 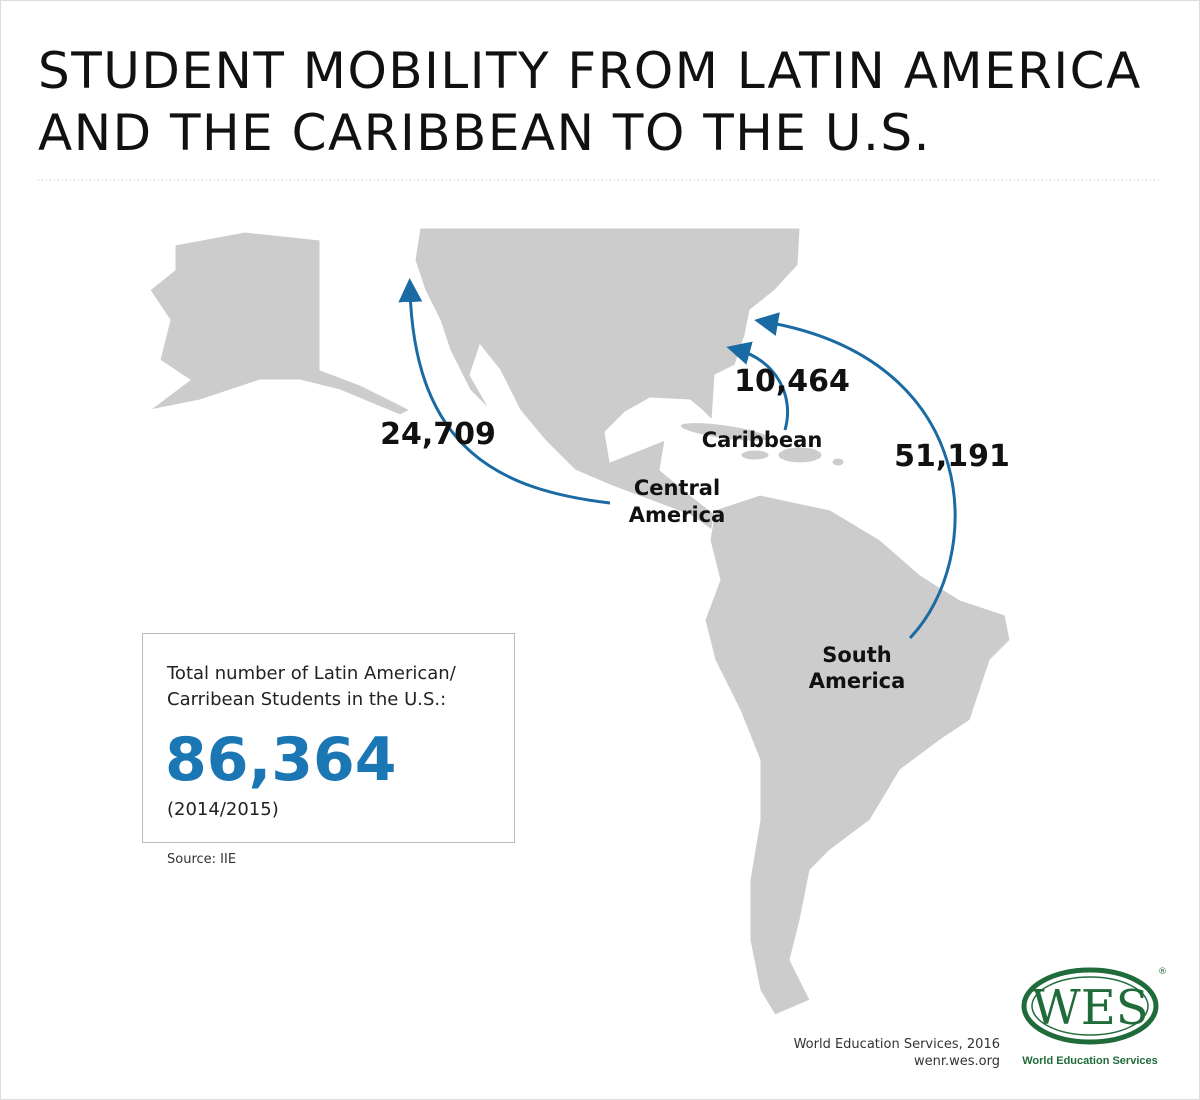 I want to click on alaska, so click(x=280, y=323).